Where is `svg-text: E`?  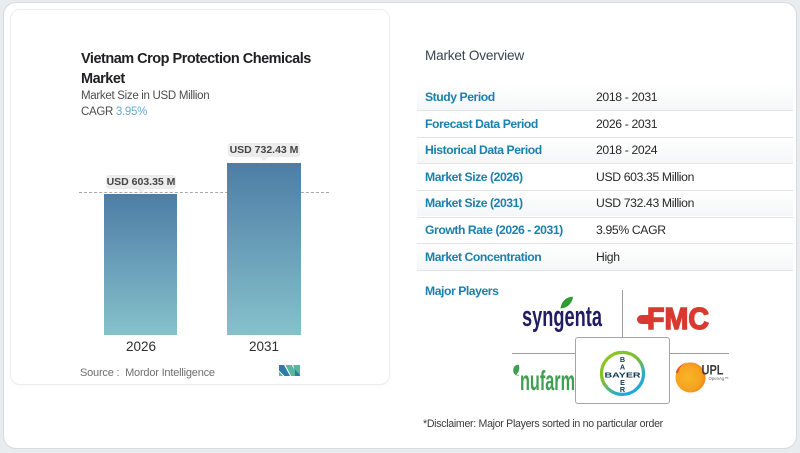 svg-text: E is located at coordinates (622, 382).